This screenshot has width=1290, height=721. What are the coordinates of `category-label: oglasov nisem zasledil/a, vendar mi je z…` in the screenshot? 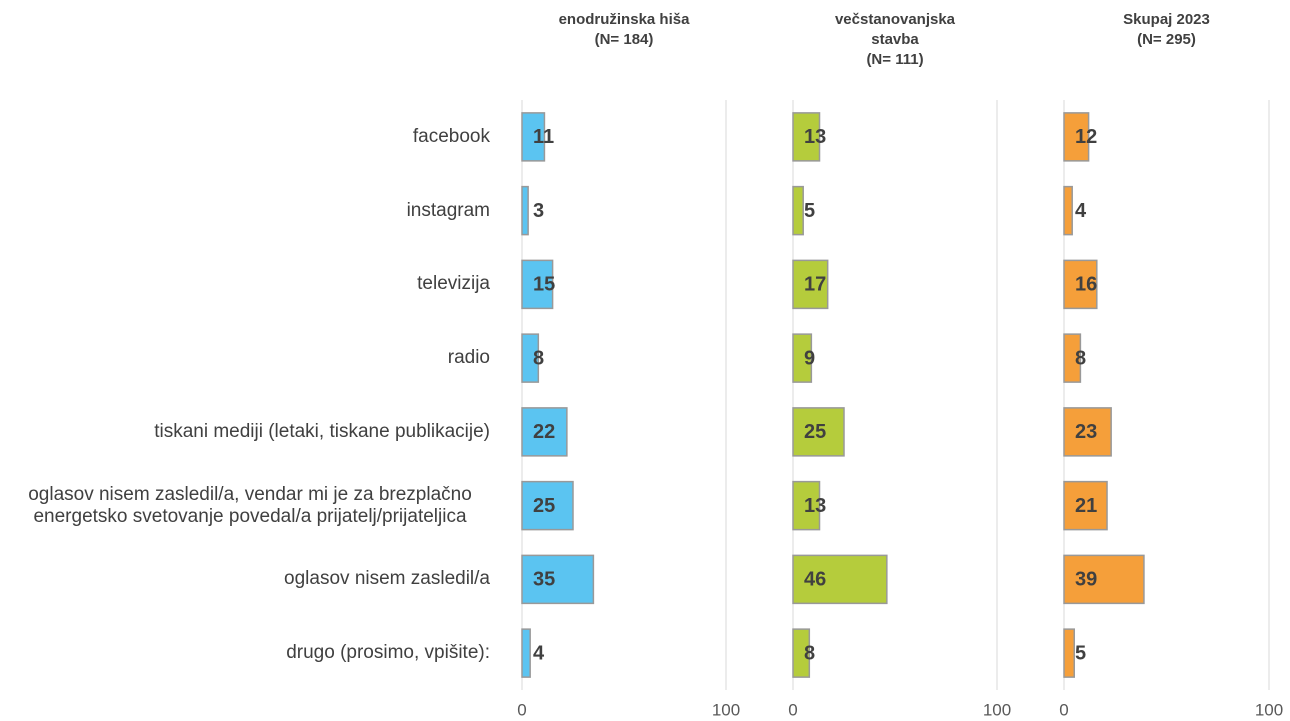 It's located at (250, 505).